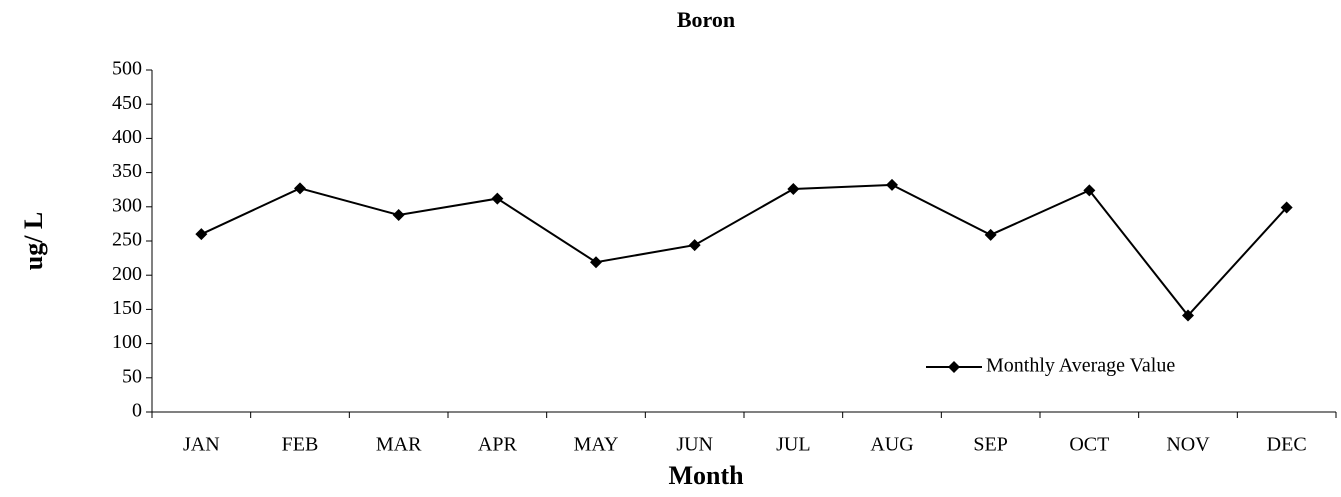 The width and height of the screenshot is (1341, 497). What do you see at coordinates (891, 445) in the screenshot?
I see `x-tick-label: AUG` at bounding box center [891, 445].